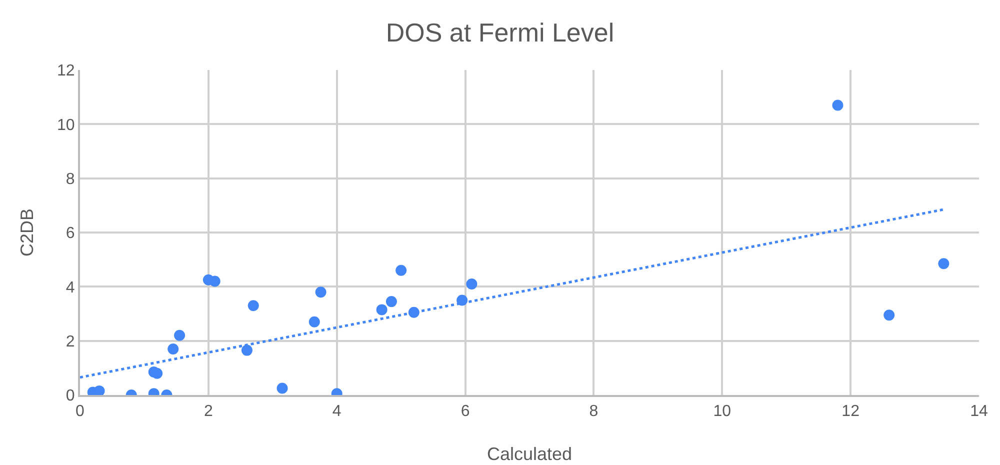 This screenshot has width=1000, height=465. I want to click on y-axis-title: C2DB, so click(27, 232).